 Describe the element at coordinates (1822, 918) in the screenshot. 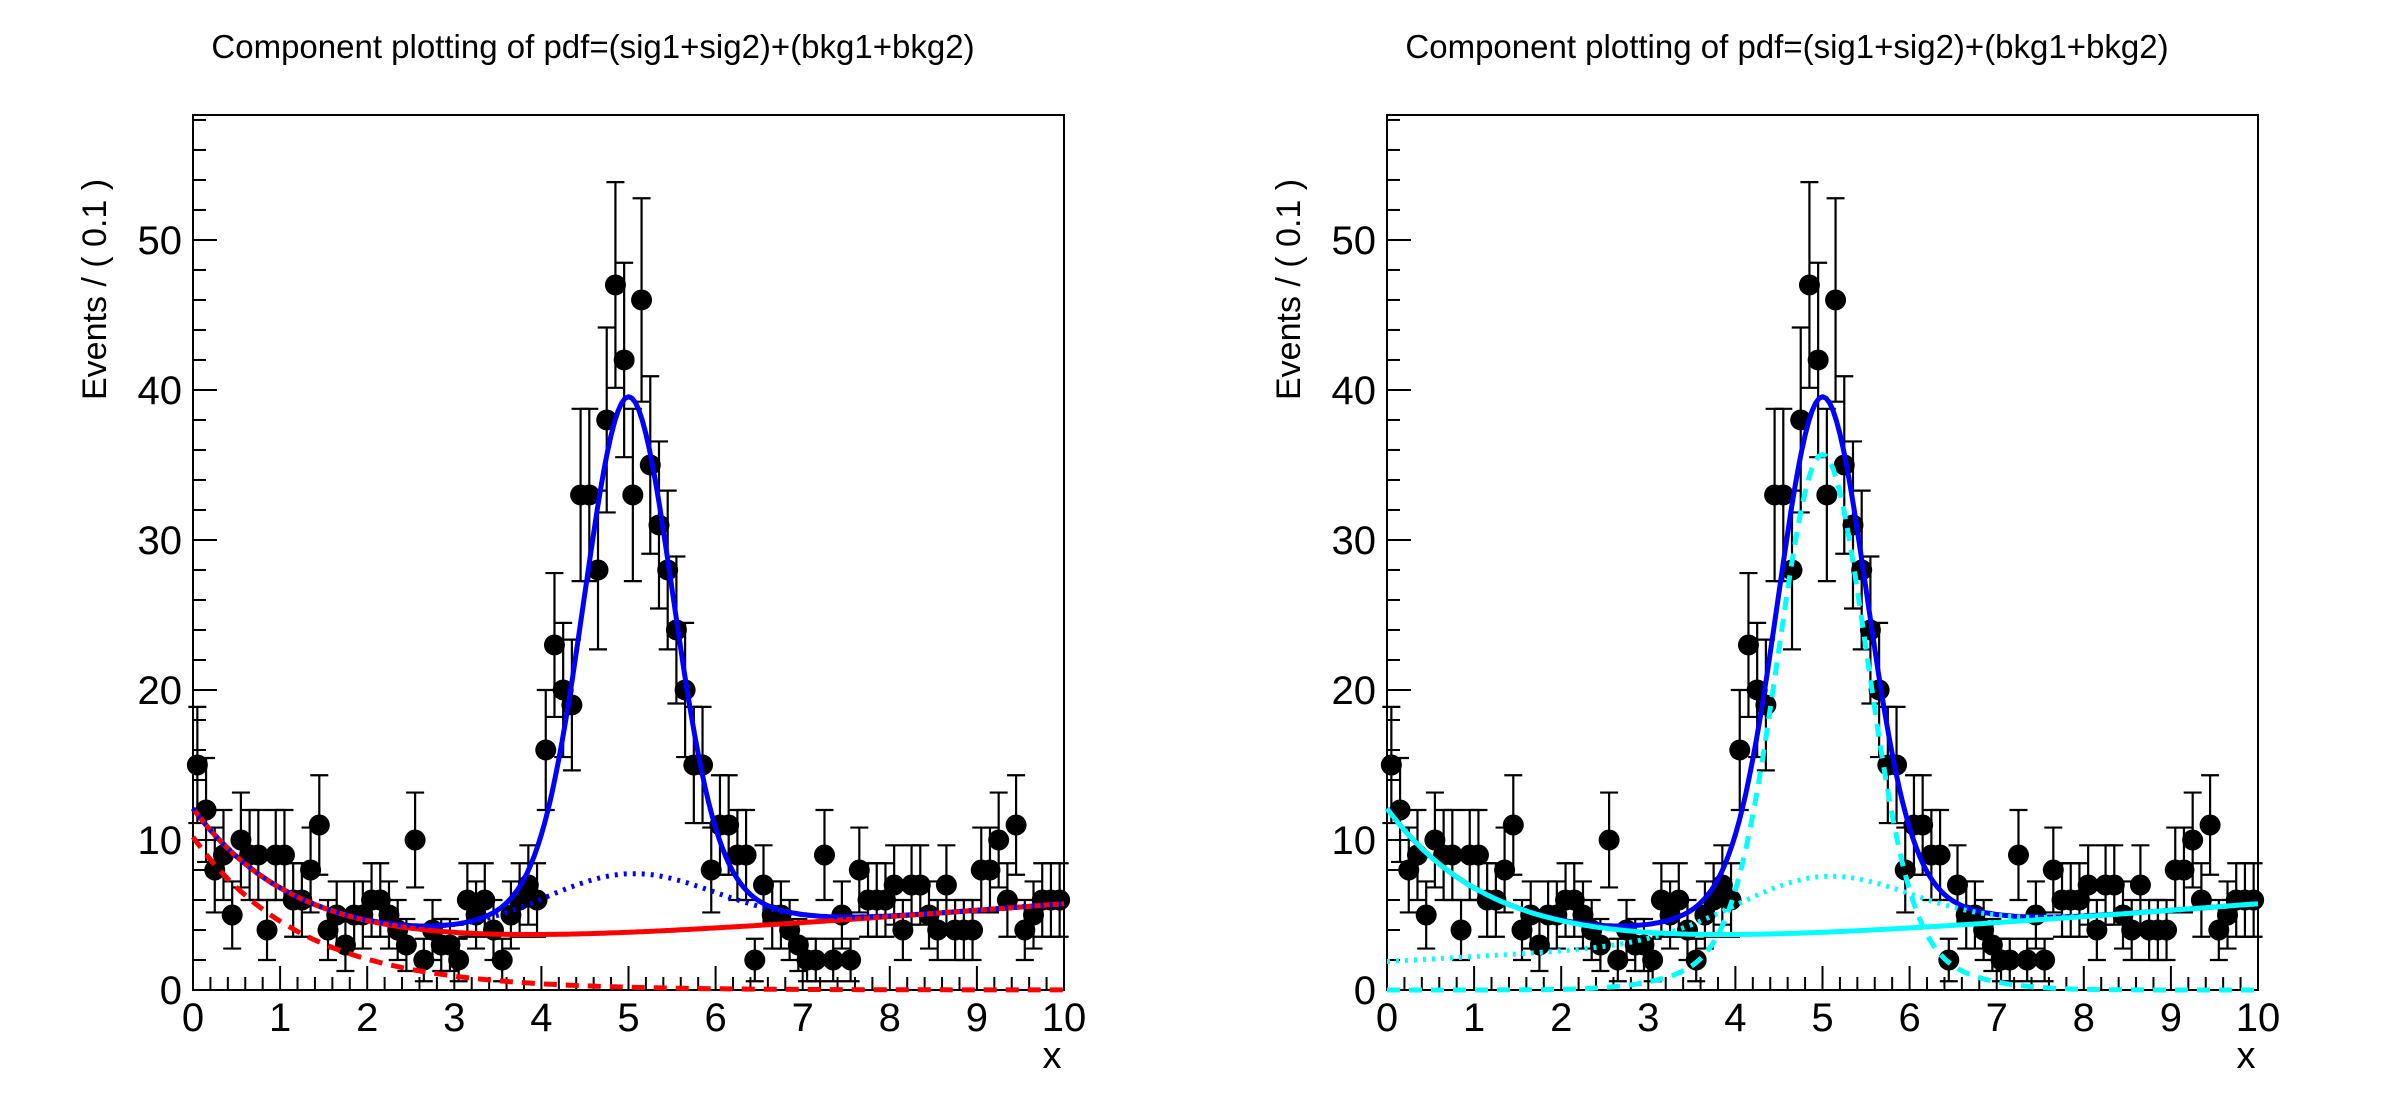

I see `curve-bkg1,sig2` at that location.